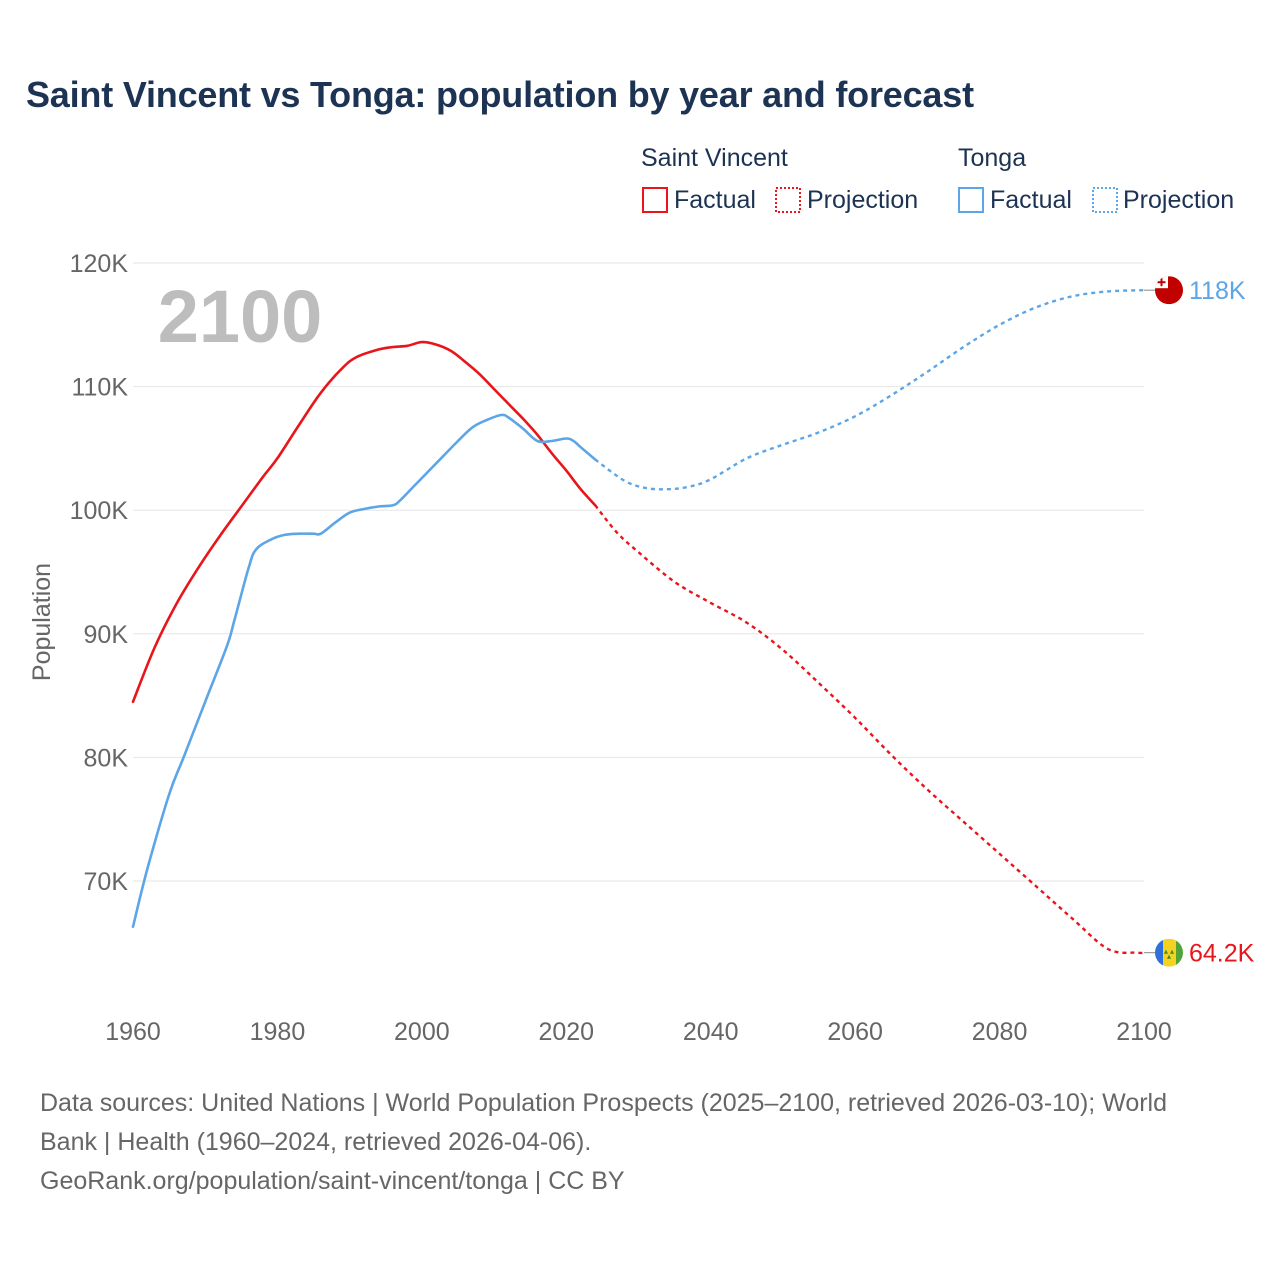 The image size is (1280, 1280). What do you see at coordinates (1105, 200) in the screenshot?
I see `legend-swatch-tonga-projection` at bounding box center [1105, 200].